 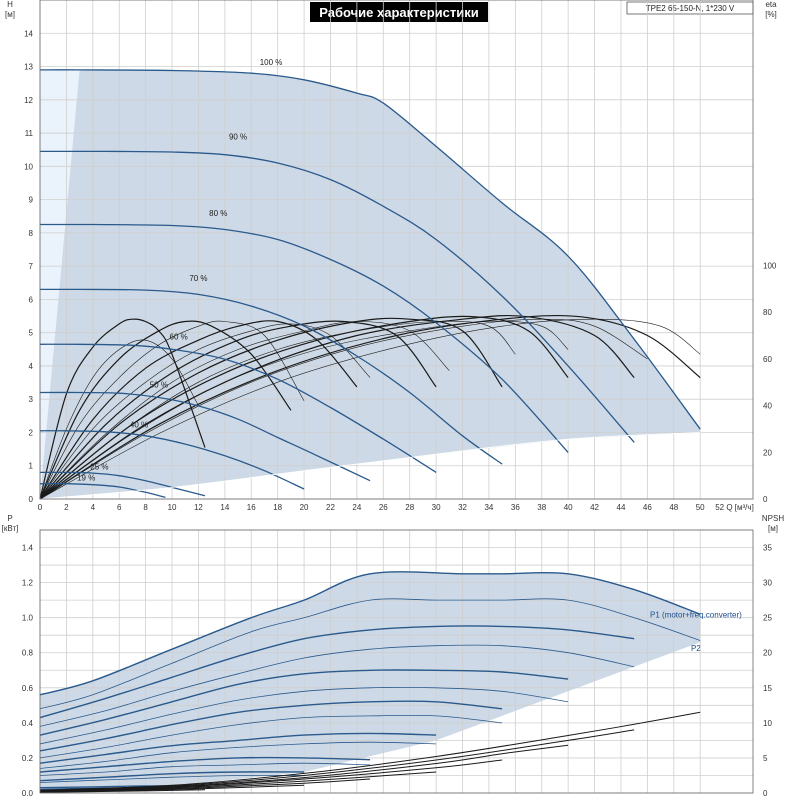 I want to click on head-curve-label: 70 %, so click(x=198, y=278).